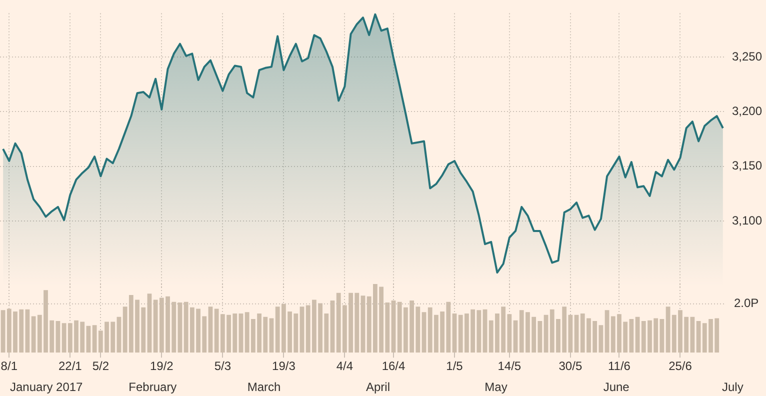  I want to click on x-tick-label: 11/6, so click(619, 366).